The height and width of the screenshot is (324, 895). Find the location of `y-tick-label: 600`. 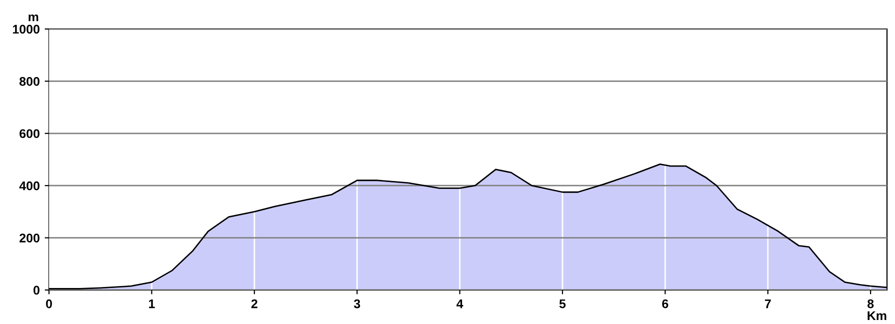

y-tick-label: 600 is located at coordinates (30, 133).